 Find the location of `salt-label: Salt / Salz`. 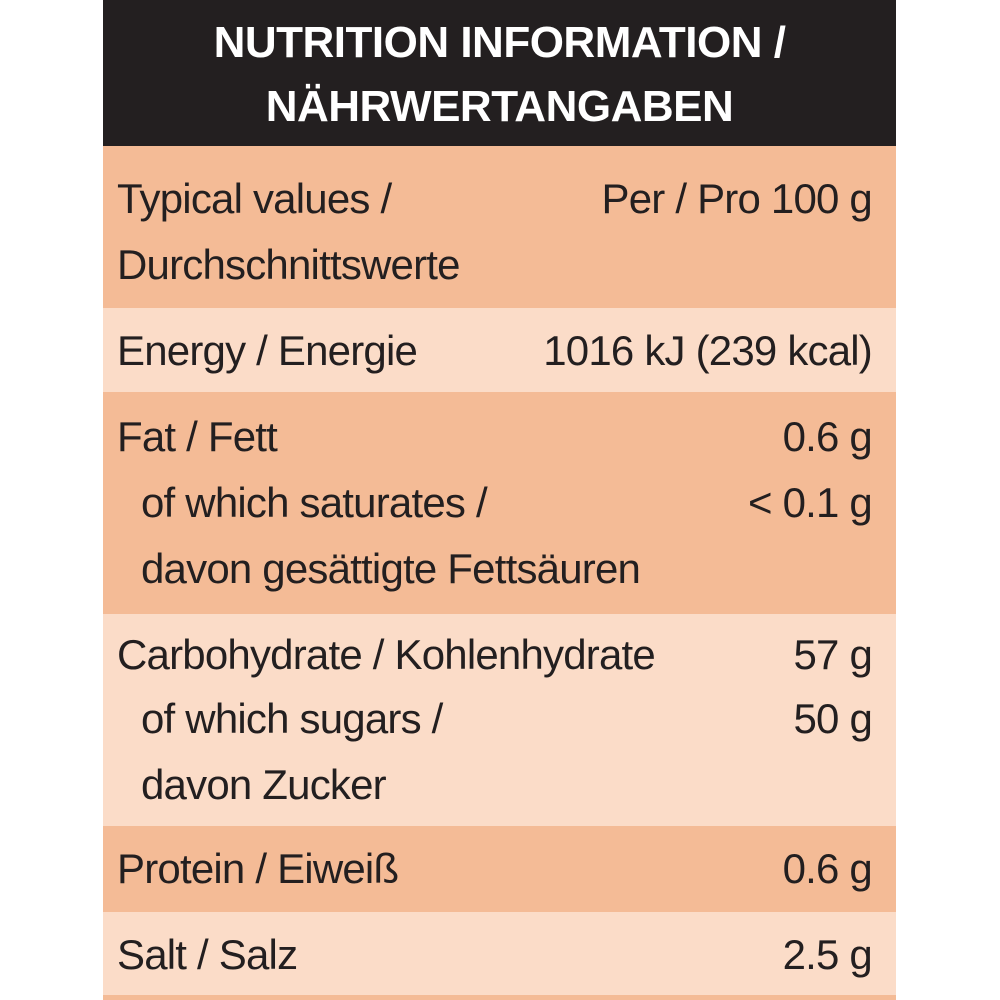

salt-label: Salt / Salz is located at coordinates (207, 954).